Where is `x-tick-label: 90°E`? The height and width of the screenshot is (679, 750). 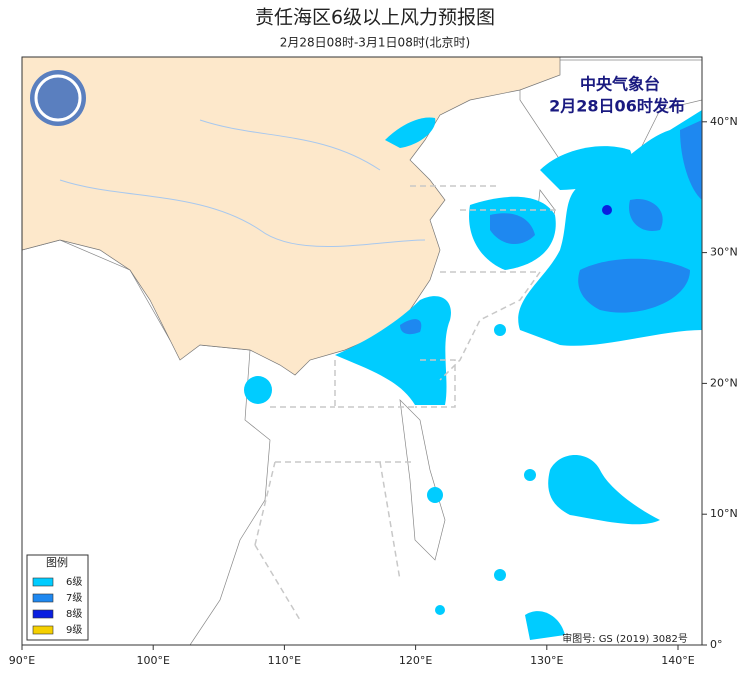 x-tick-label: 90°E is located at coordinates (22, 660).